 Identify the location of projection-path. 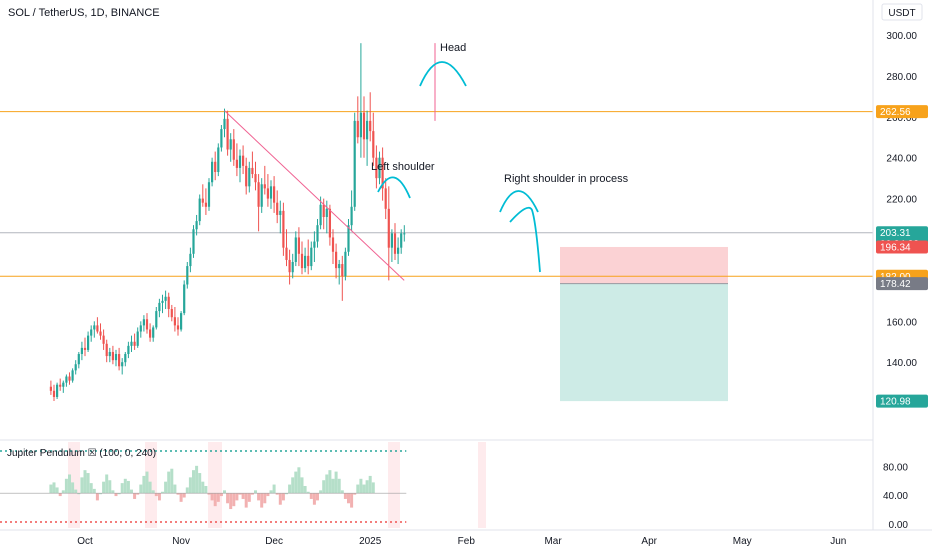
(525, 239).